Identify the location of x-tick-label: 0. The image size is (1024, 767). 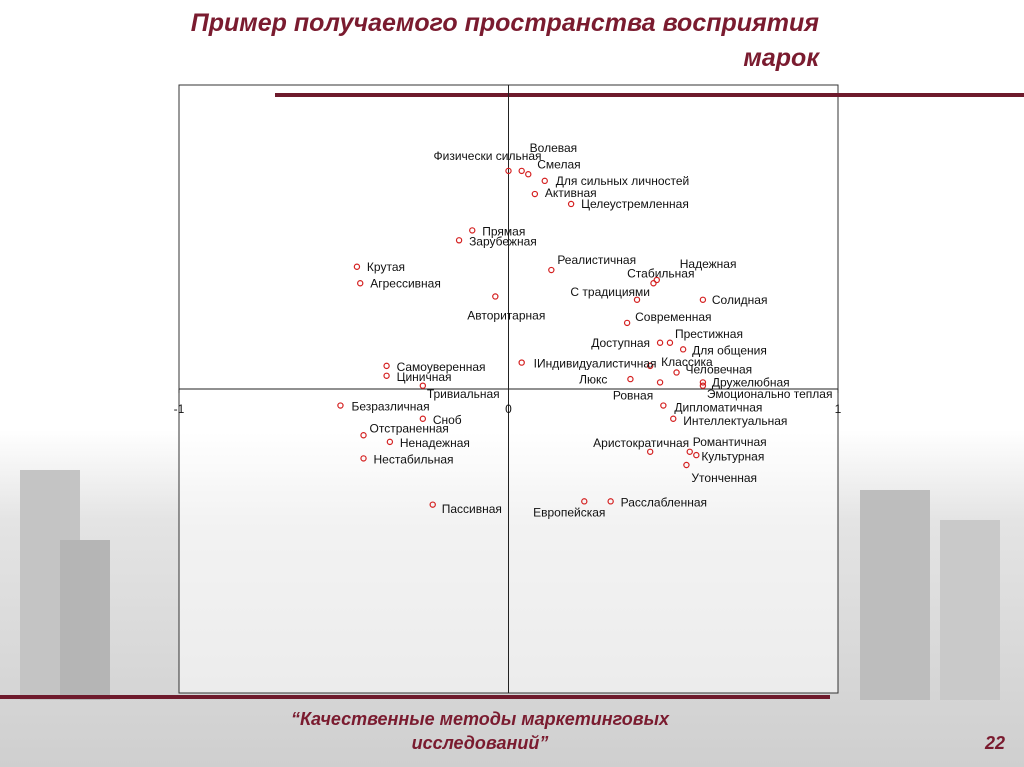
(508, 409).